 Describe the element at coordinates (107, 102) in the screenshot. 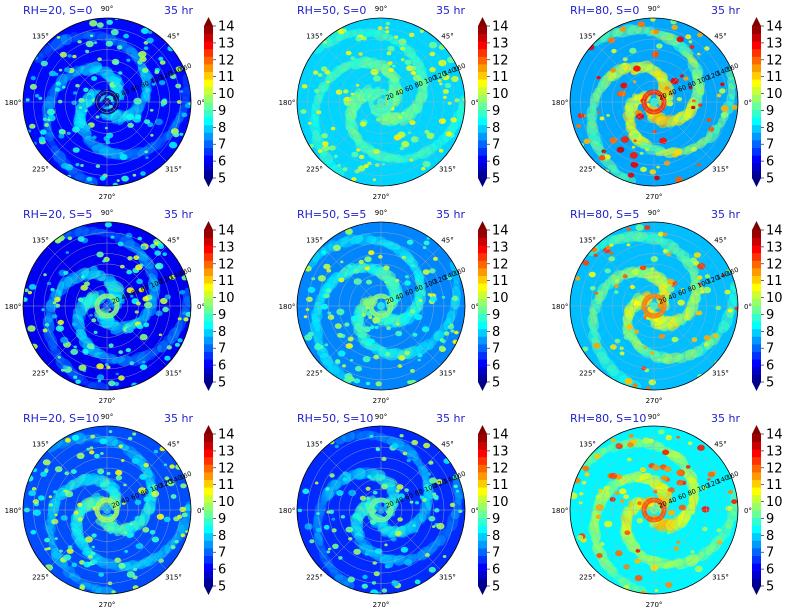

I see `polar-frame` at that location.